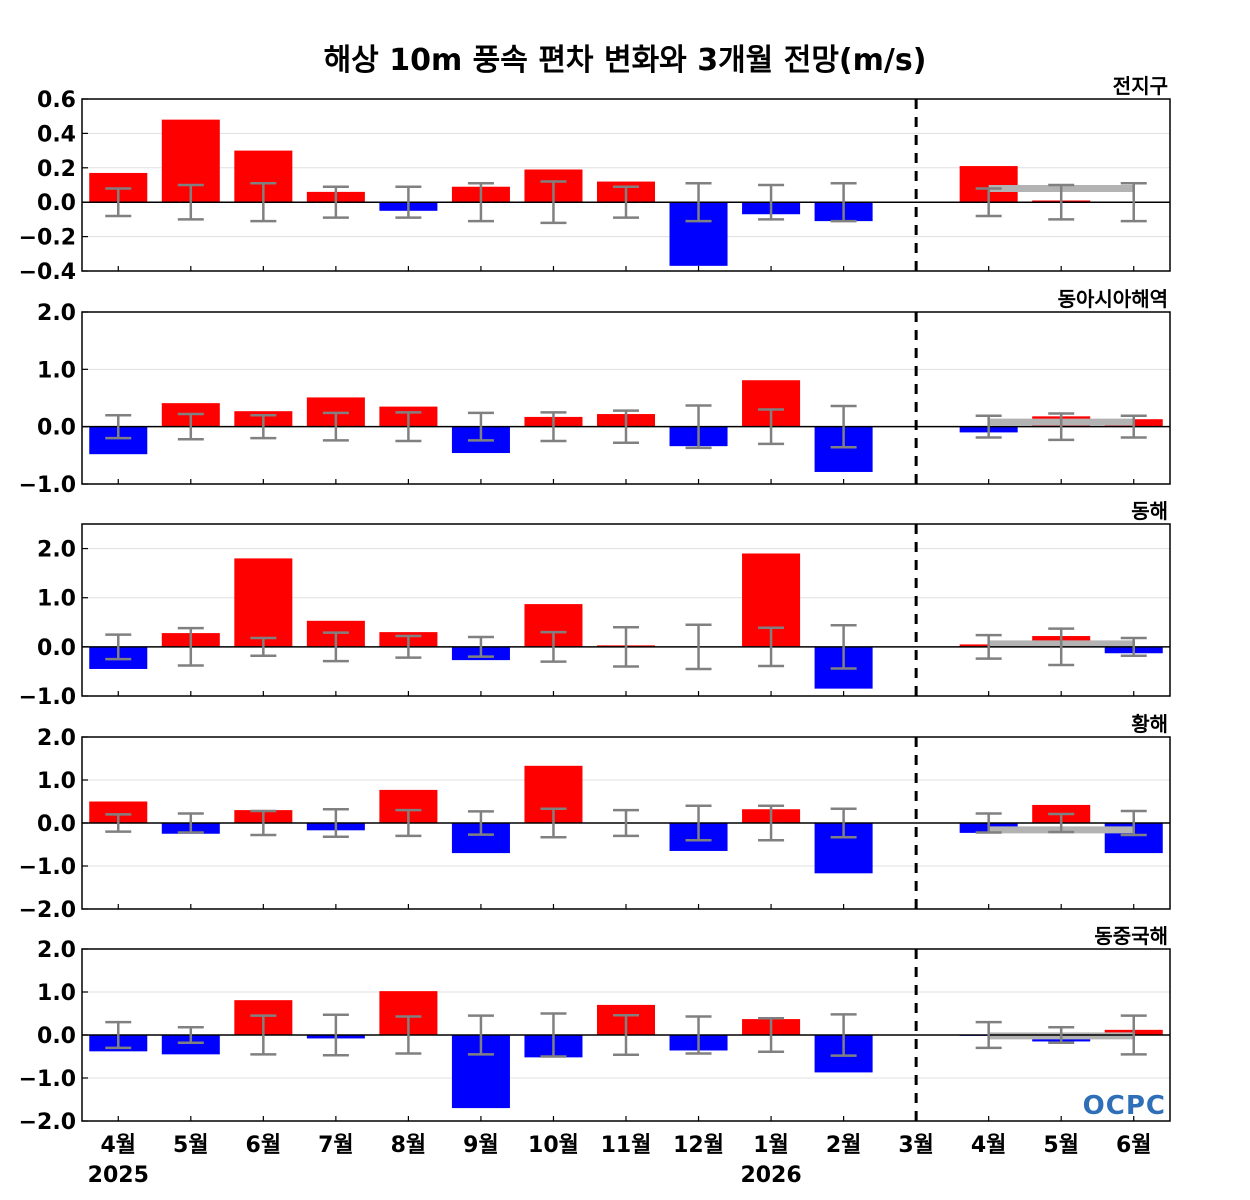  What do you see at coordinates (1149, 511) in the screenshot?
I see `panel-title: 동해` at bounding box center [1149, 511].